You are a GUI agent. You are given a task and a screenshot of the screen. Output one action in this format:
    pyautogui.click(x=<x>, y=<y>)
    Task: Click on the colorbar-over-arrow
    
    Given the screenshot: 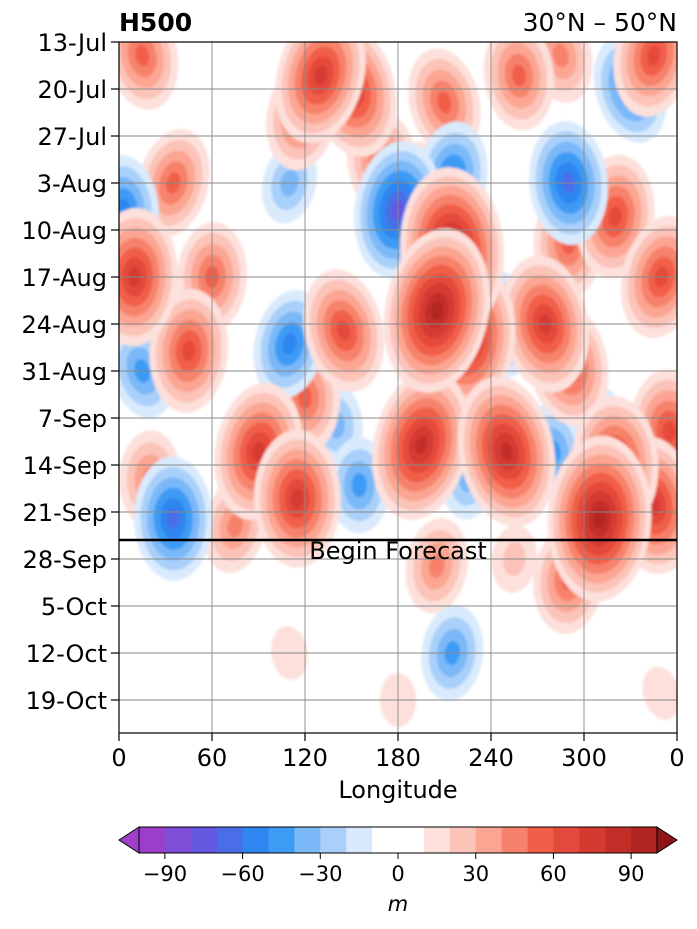 What is the action you would take?
    pyautogui.click(x=667, y=840)
    